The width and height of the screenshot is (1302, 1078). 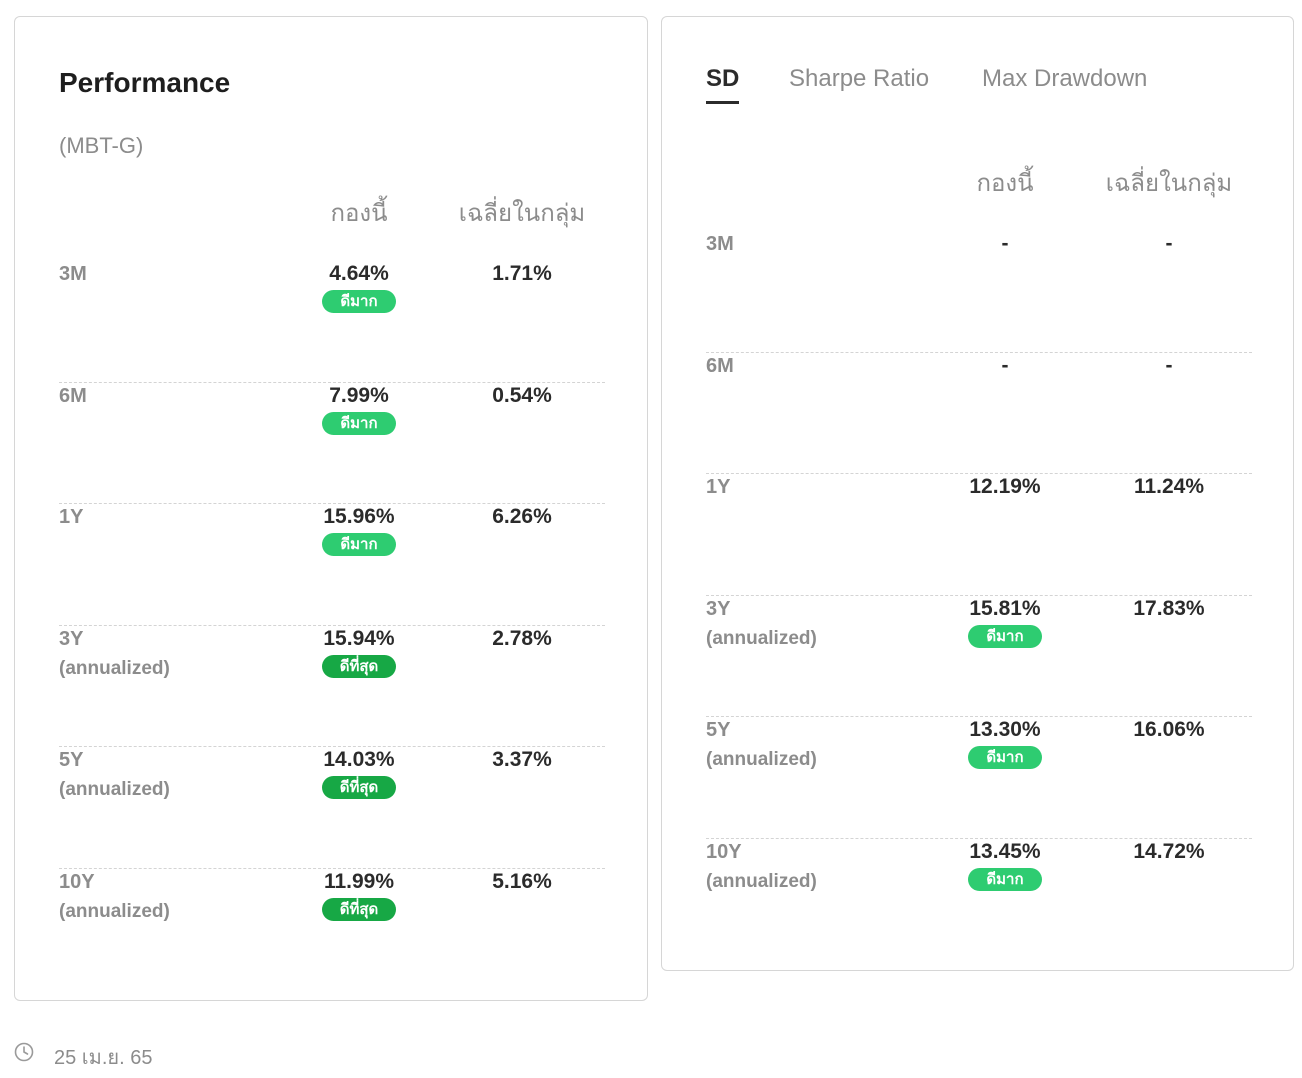 I want to click on table-row: 6M - -, so click(x=979, y=413).